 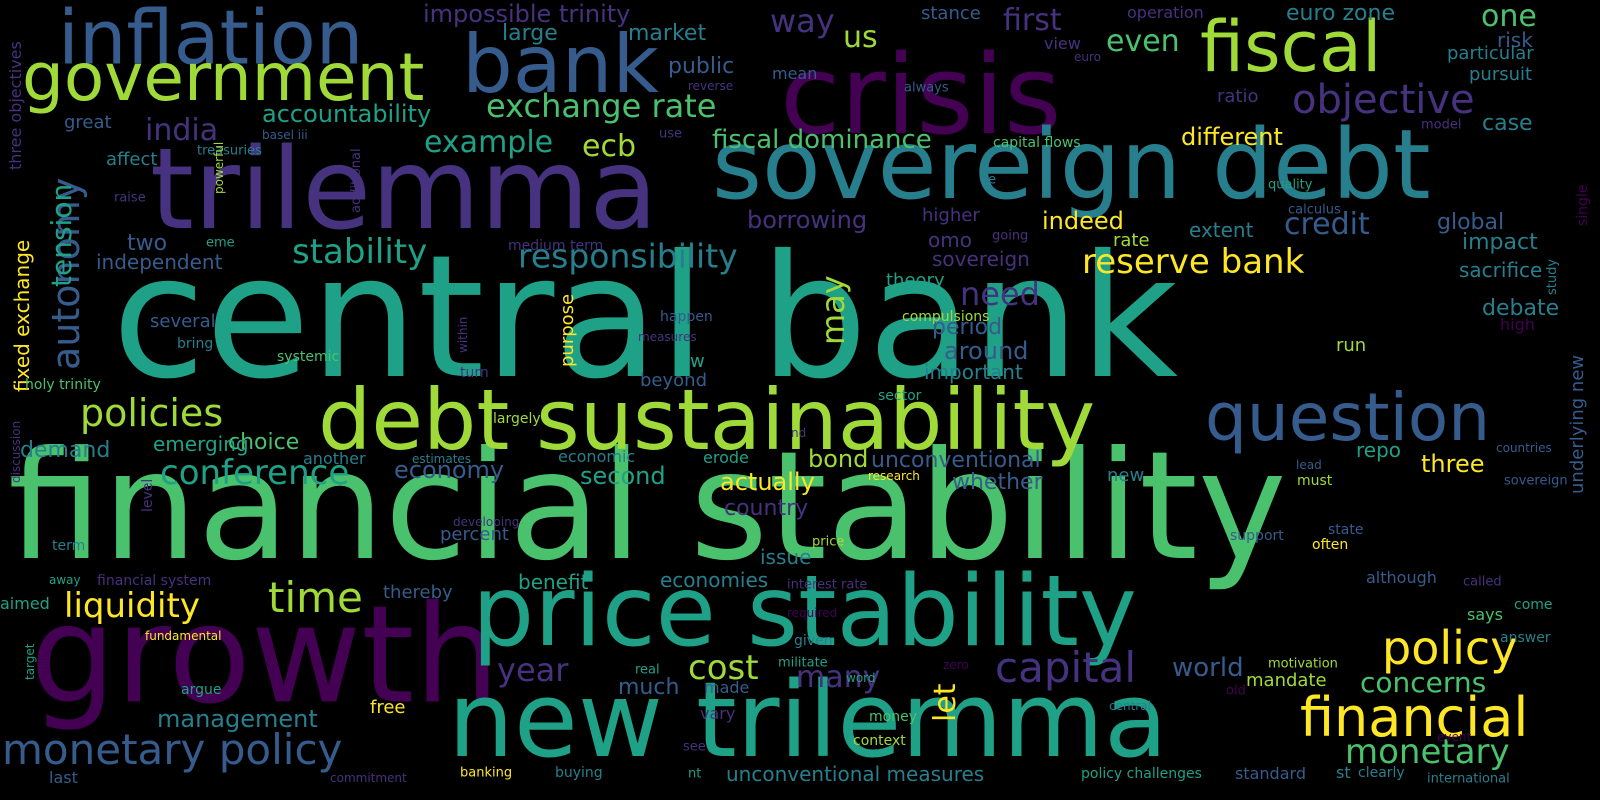 I want to click on word-sovereign-debt: sovereign debt, so click(x=1071, y=165).